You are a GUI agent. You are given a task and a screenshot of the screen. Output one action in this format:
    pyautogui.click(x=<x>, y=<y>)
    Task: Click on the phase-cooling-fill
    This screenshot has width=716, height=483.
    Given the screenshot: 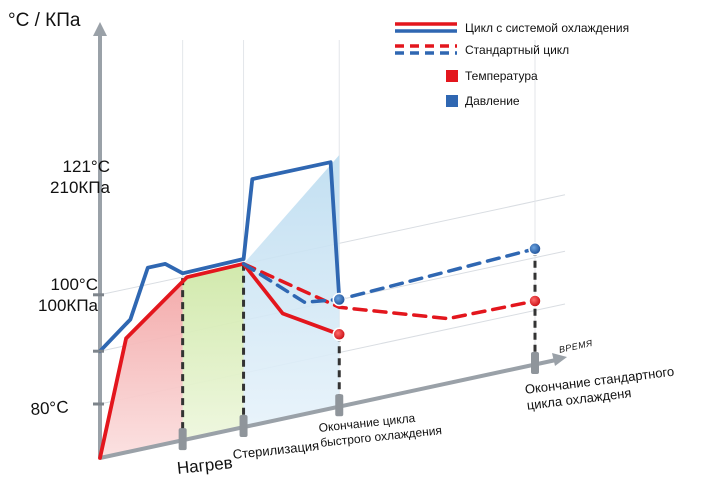 What is the action you would take?
    pyautogui.click(x=291, y=291)
    